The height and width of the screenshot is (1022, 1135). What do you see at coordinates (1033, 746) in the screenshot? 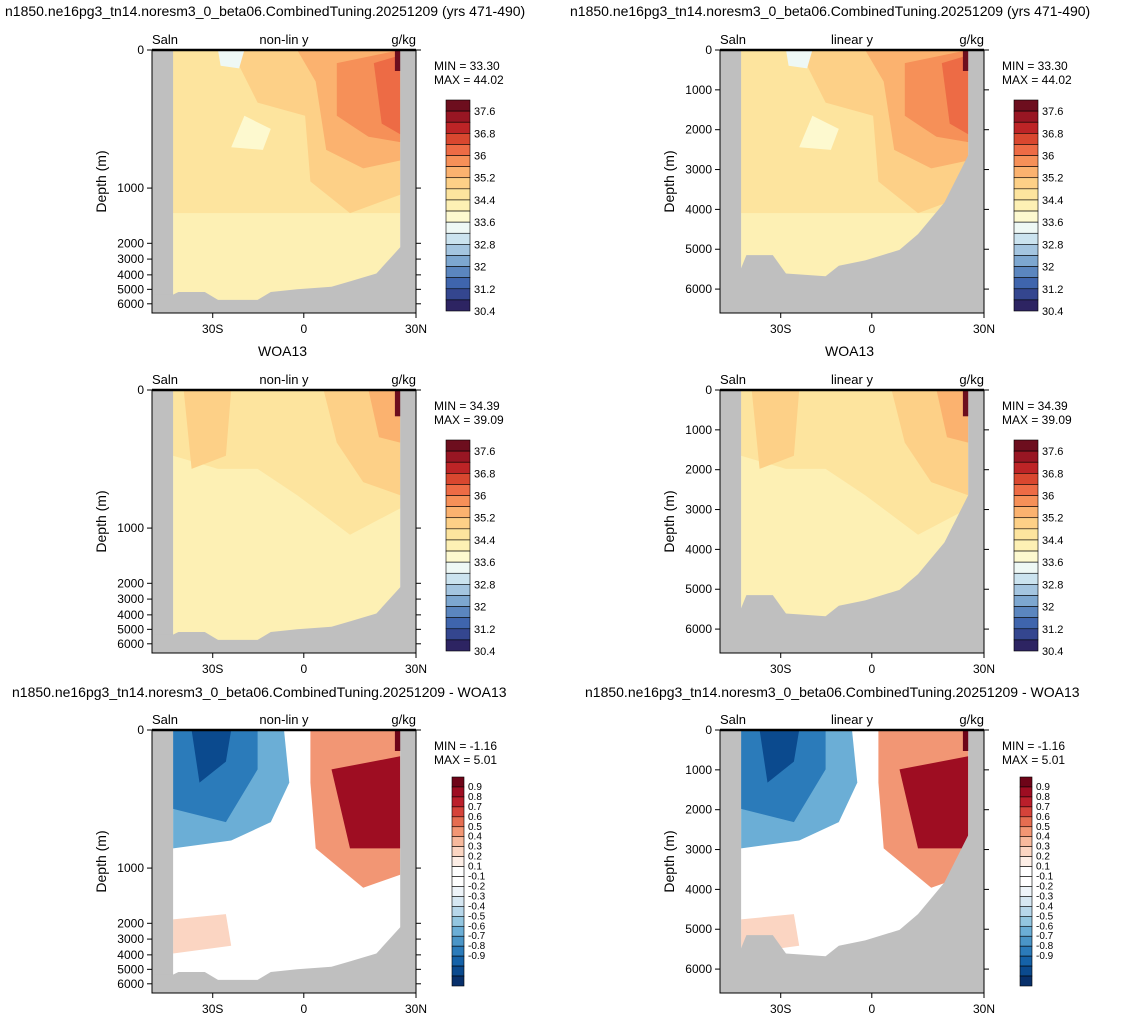
I see `min-label: MIN = -1.16` at bounding box center [1033, 746].